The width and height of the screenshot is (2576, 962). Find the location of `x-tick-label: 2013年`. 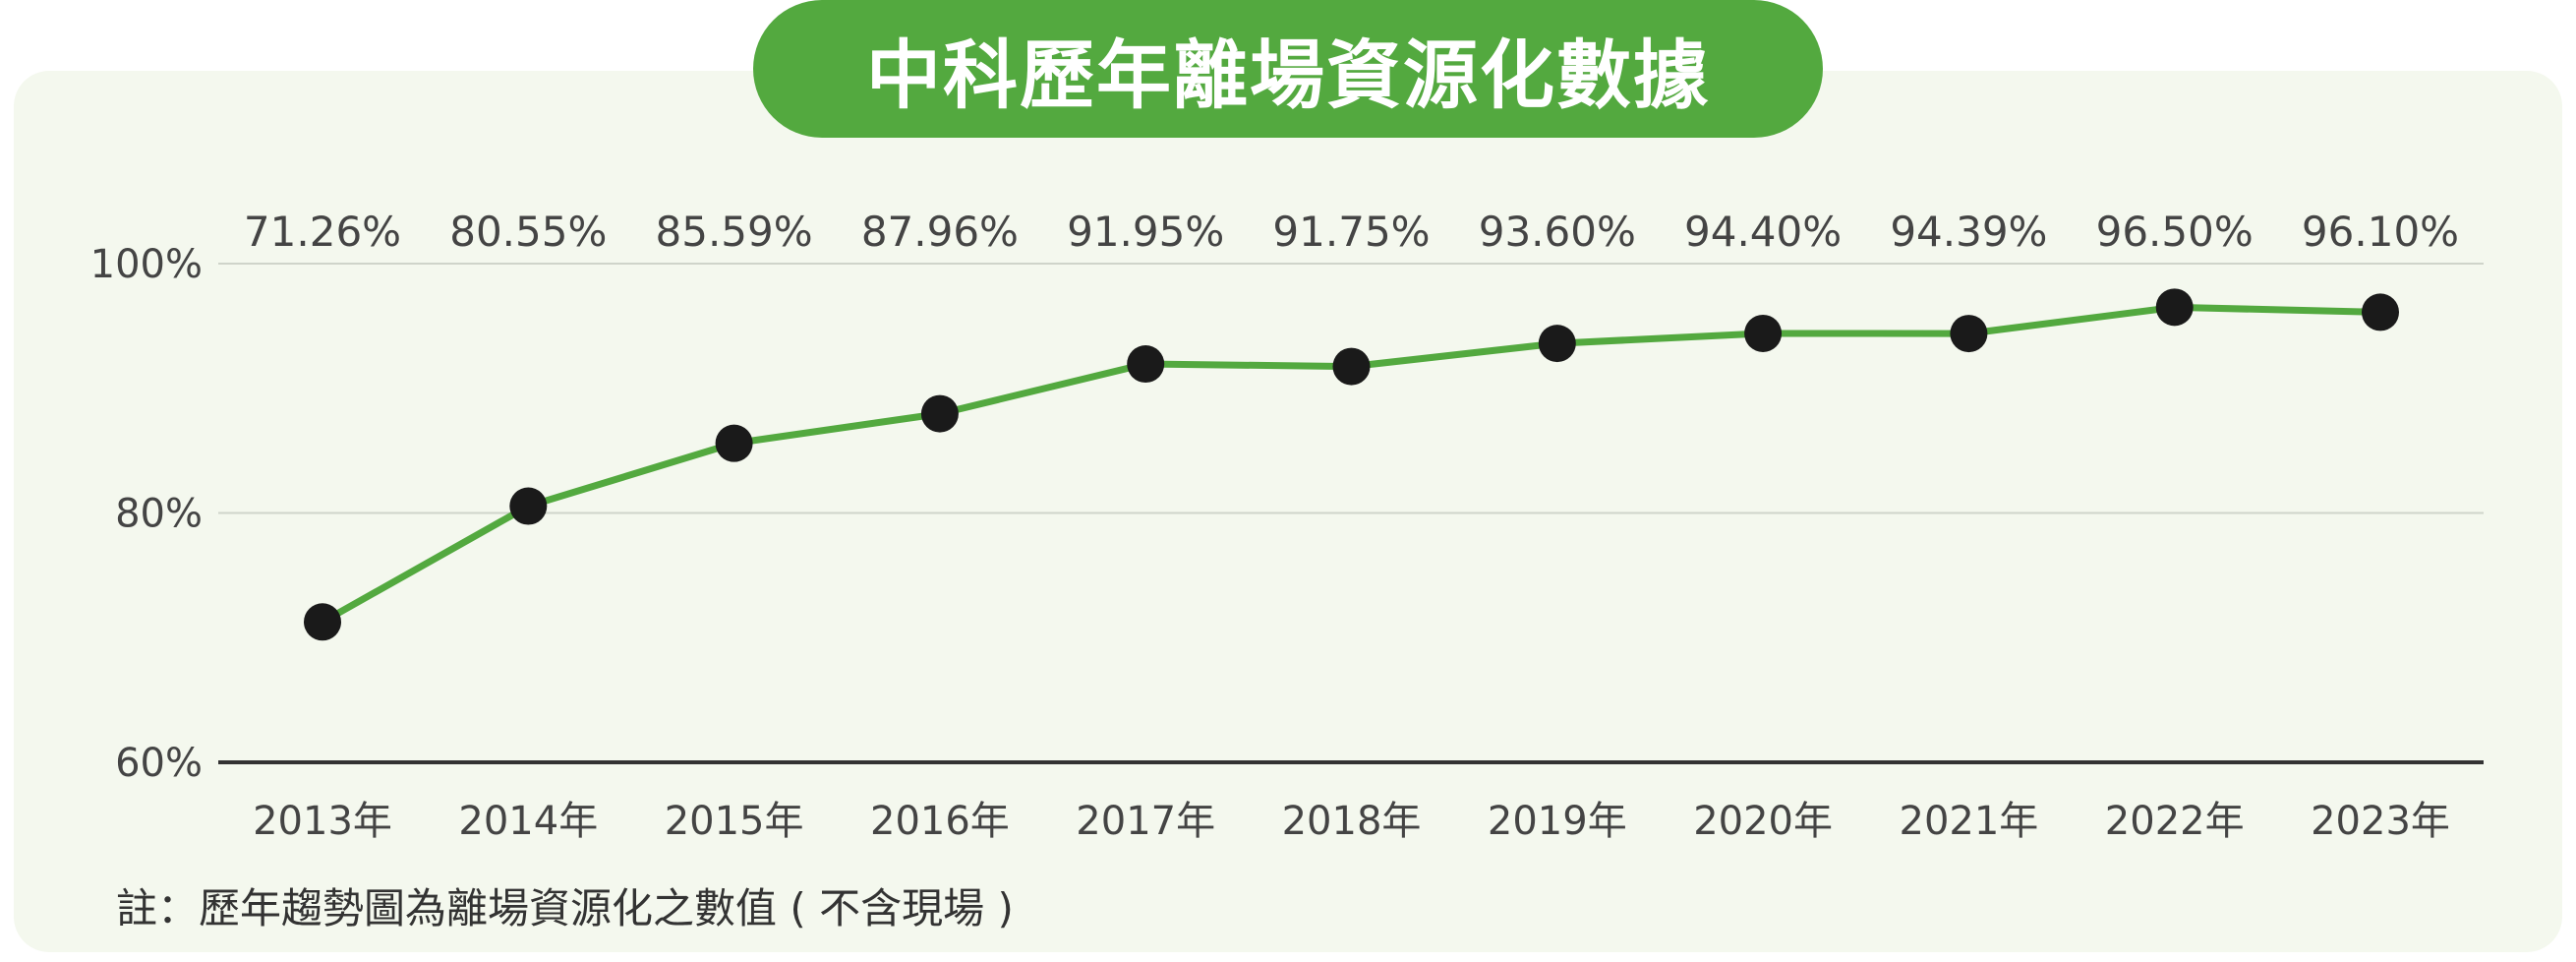

x-tick-label: 2013年 is located at coordinates (322, 821).